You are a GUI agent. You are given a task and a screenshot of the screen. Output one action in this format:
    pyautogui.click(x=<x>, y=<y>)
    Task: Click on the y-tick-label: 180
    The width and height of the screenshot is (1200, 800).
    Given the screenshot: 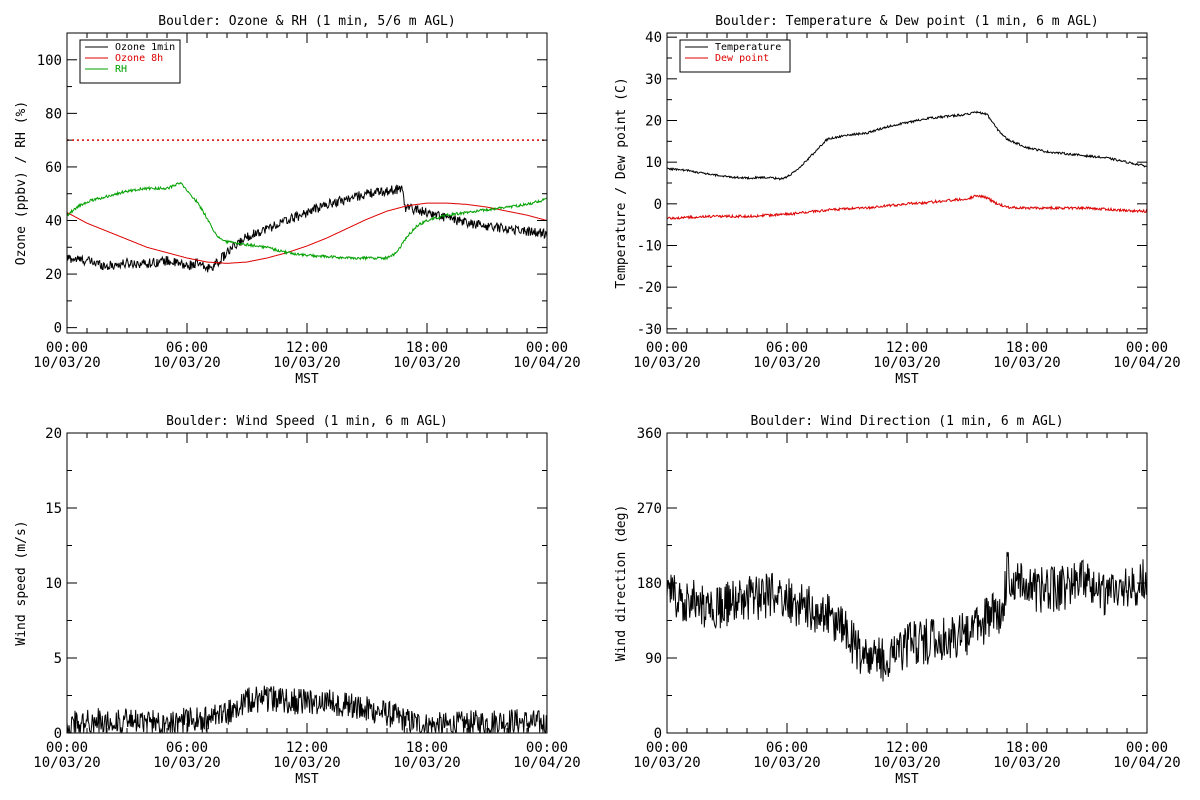 What is the action you would take?
    pyautogui.click(x=649, y=584)
    